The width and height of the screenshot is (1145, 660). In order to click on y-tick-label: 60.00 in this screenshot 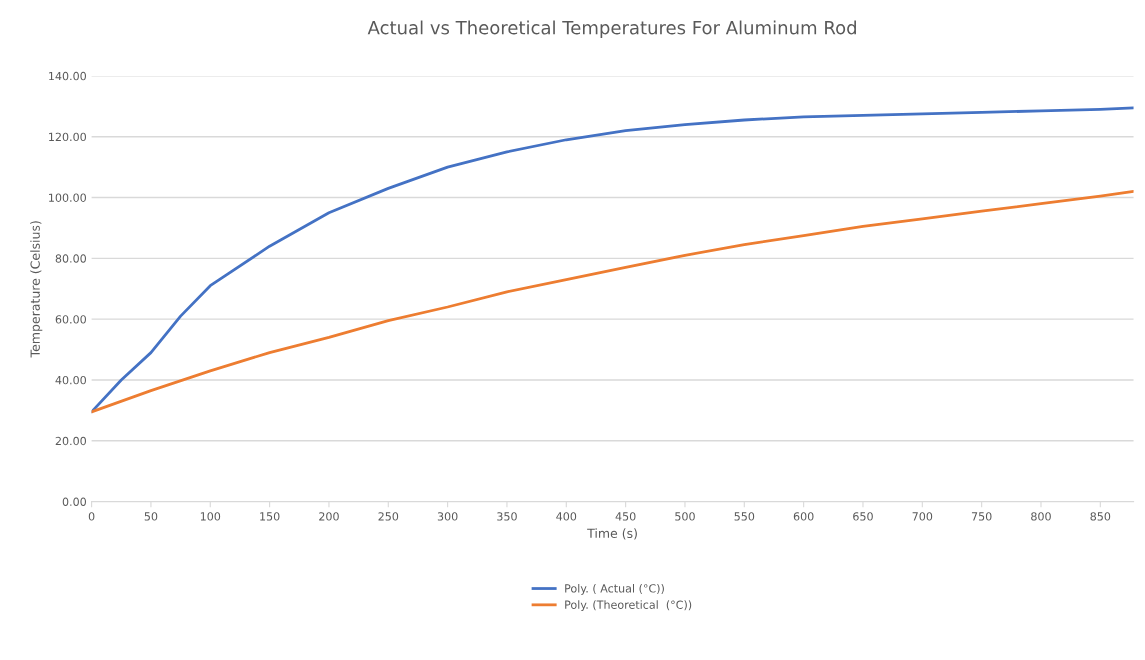, I will do `click(70, 319)`.